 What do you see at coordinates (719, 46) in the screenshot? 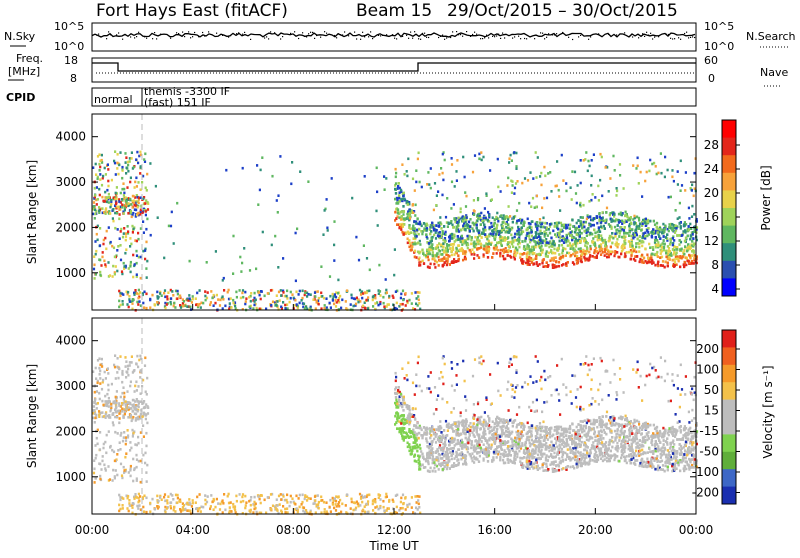
I see `nsearch-tick-low: 10^0` at bounding box center [719, 46].